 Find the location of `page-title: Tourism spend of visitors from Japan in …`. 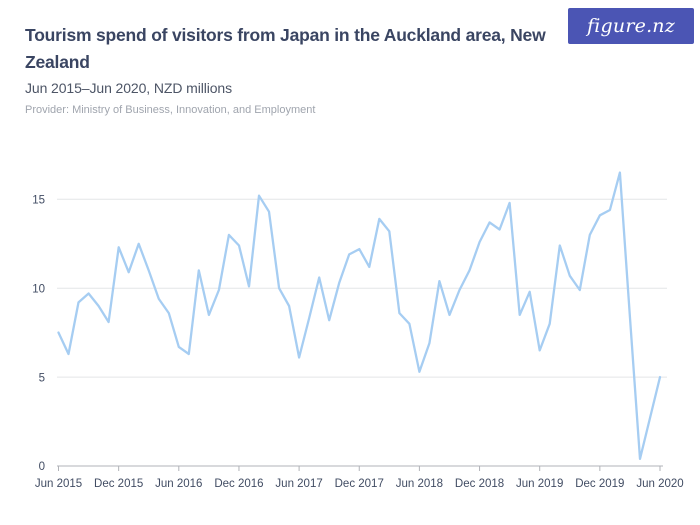

page-title: Tourism spend of visitors from Japan in … is located at coordinates (285, 48).